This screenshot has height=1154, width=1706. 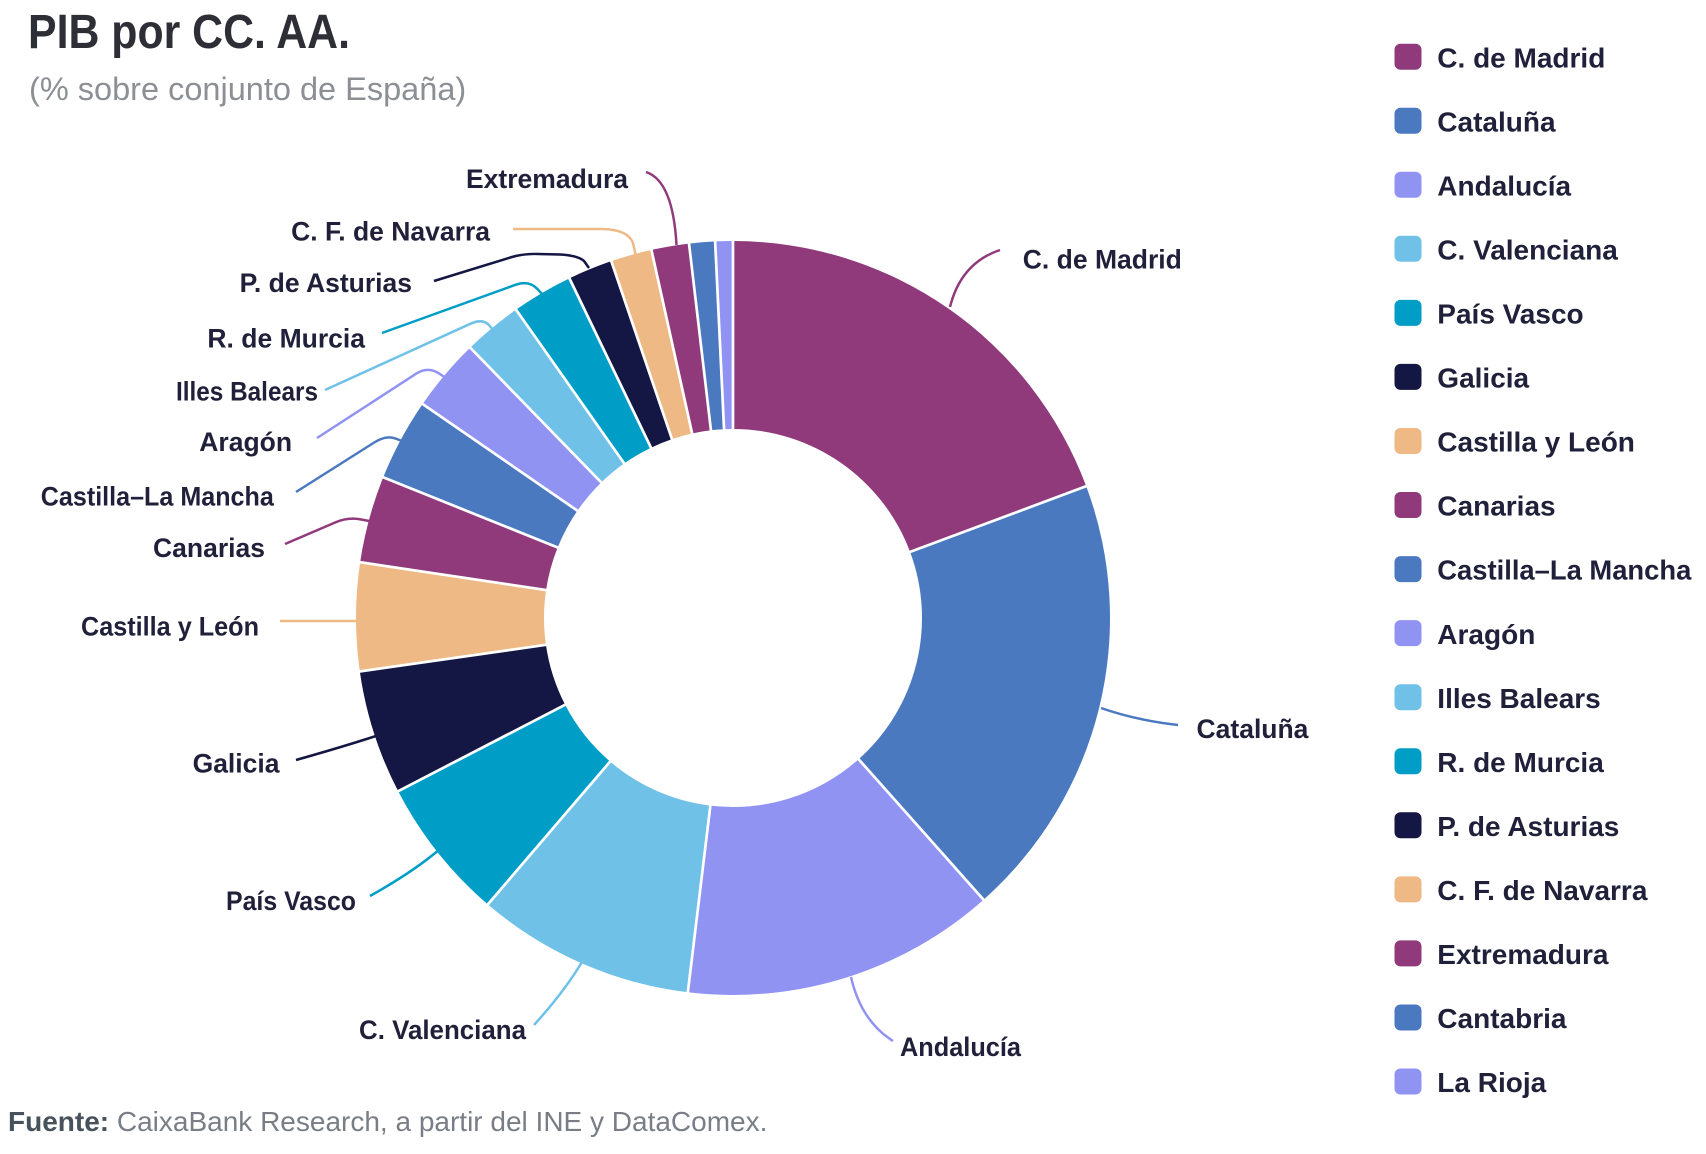 I want to click on svg-text: PIB por CC. AA., so click(x=189, y=32).